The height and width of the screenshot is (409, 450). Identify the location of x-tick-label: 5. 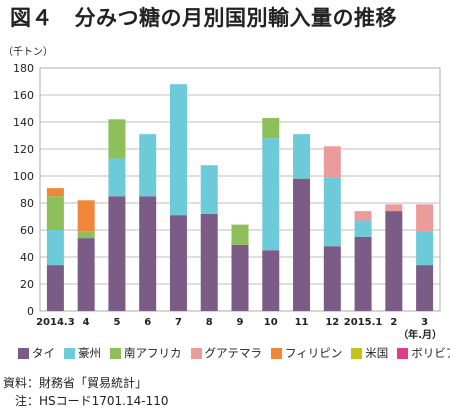
(116, 322).